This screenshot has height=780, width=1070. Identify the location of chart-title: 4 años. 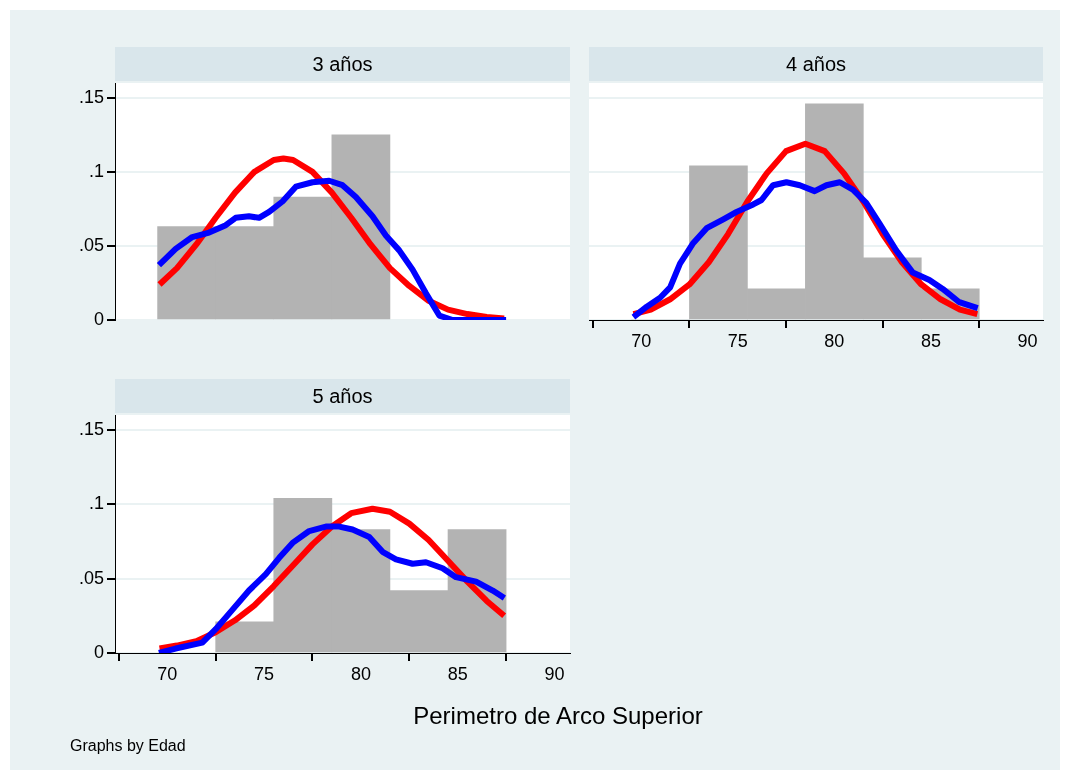
(816, 64).